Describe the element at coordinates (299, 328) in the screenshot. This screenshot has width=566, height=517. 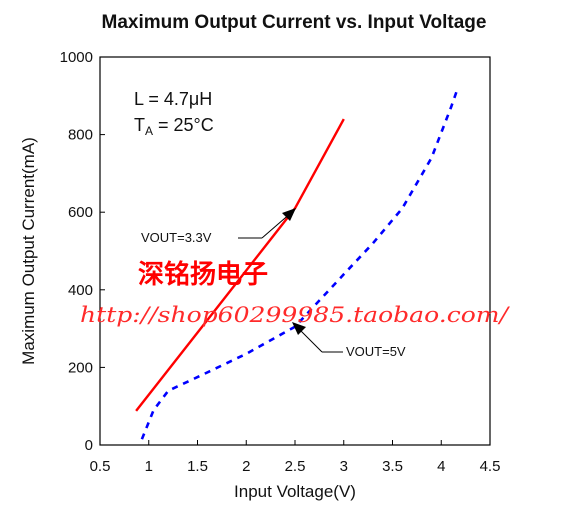
I see `callout-vout5-arrowhead` at that location.